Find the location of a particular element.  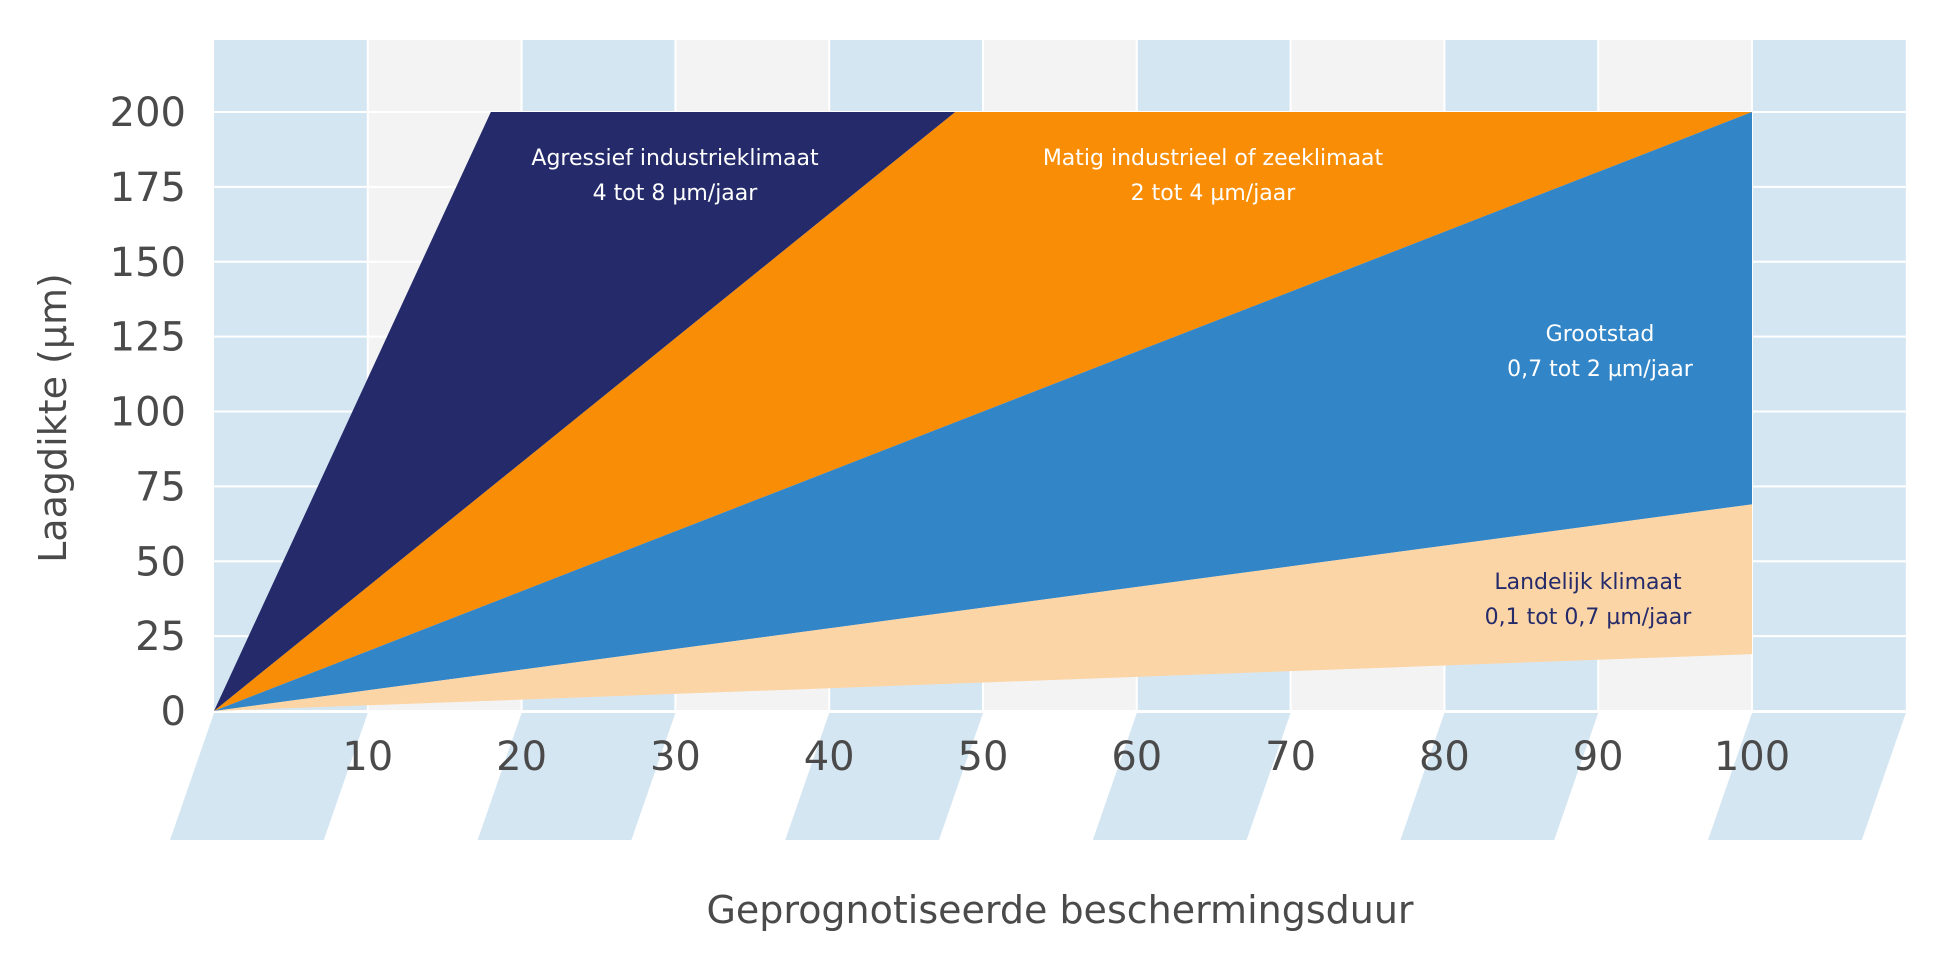

y-tick-label: 25 is located at coordinates (160, 637).